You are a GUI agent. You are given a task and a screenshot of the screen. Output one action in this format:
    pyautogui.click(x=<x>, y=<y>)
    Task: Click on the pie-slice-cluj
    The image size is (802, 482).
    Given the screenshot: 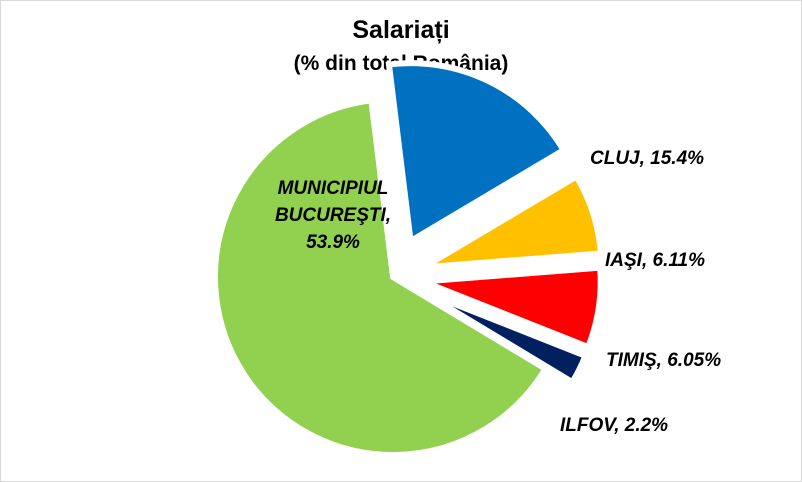 What is the action you would take?
    pyautogui.click(x=476, y=153)
    